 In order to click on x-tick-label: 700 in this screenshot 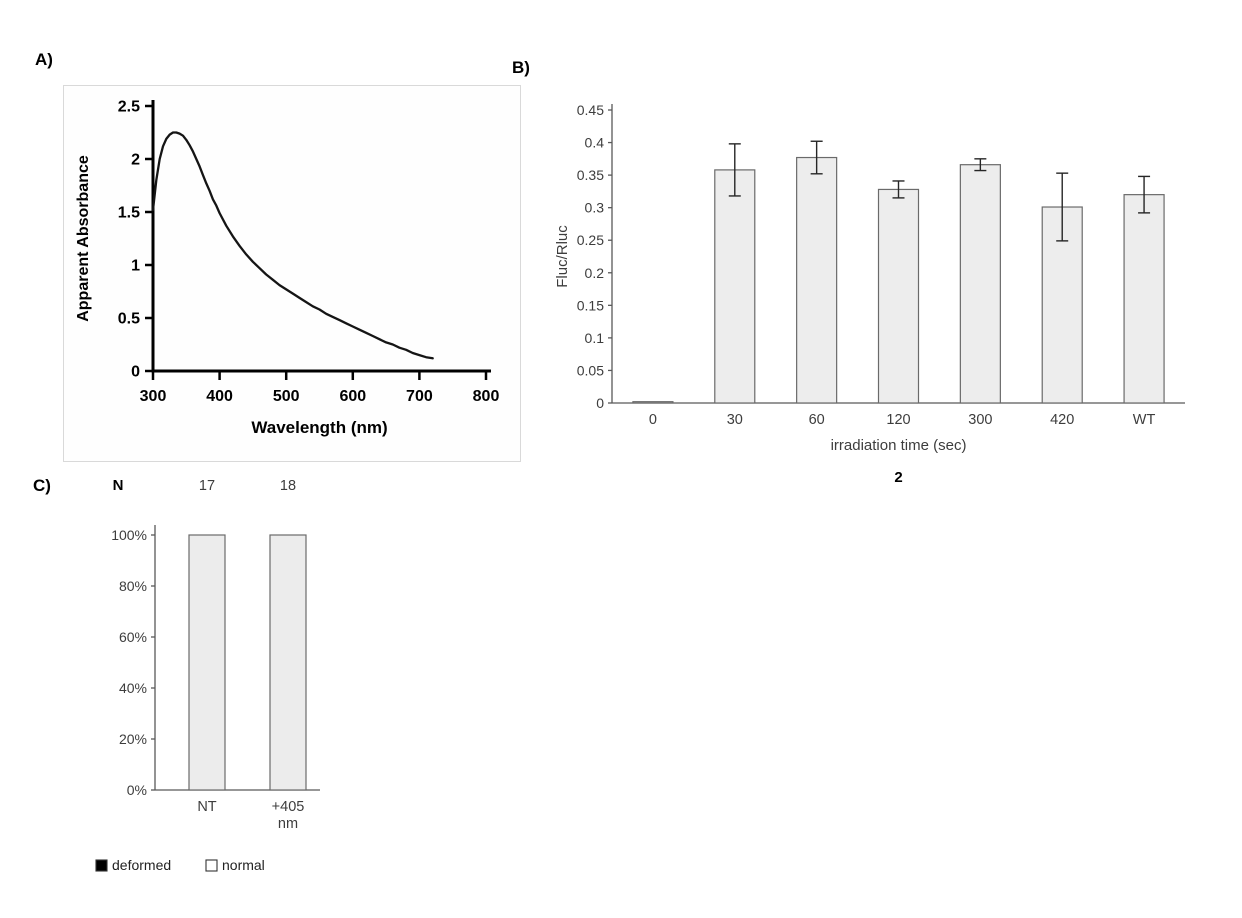, I will do `click(419, 396)`.